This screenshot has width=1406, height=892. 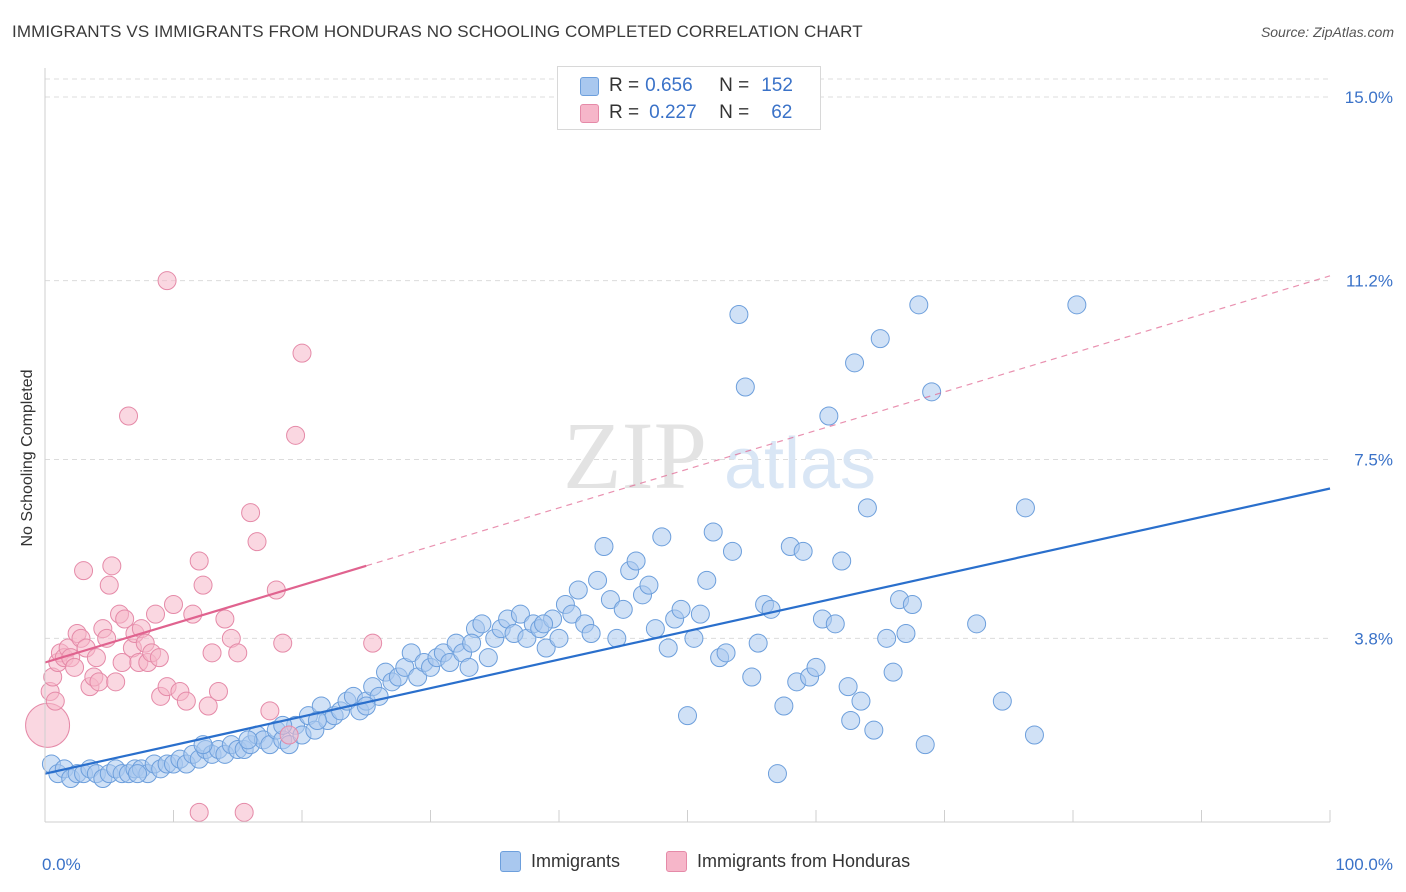 I want to click on trendline-honduras, so click(x=205, y=614).